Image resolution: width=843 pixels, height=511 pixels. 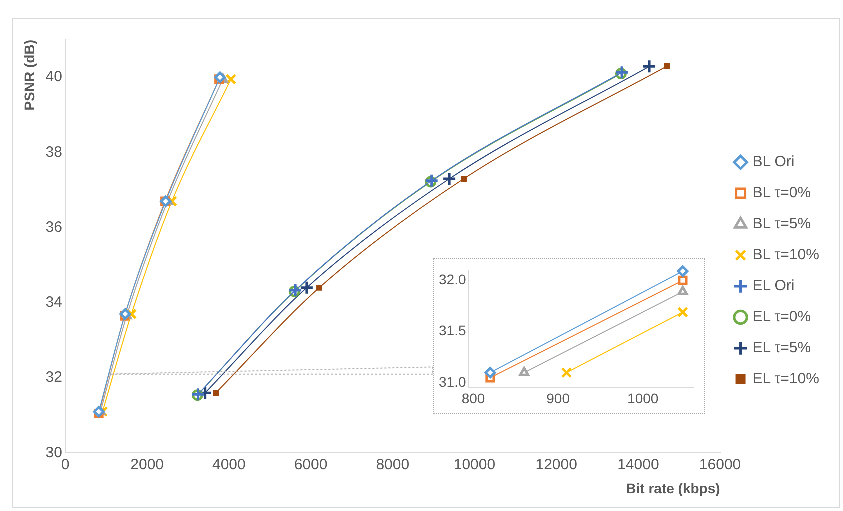 What do you see at coordinates (720, 465) in the screenshot?
I see `x-tick-label: 16000` at bounding box center [720, 465].